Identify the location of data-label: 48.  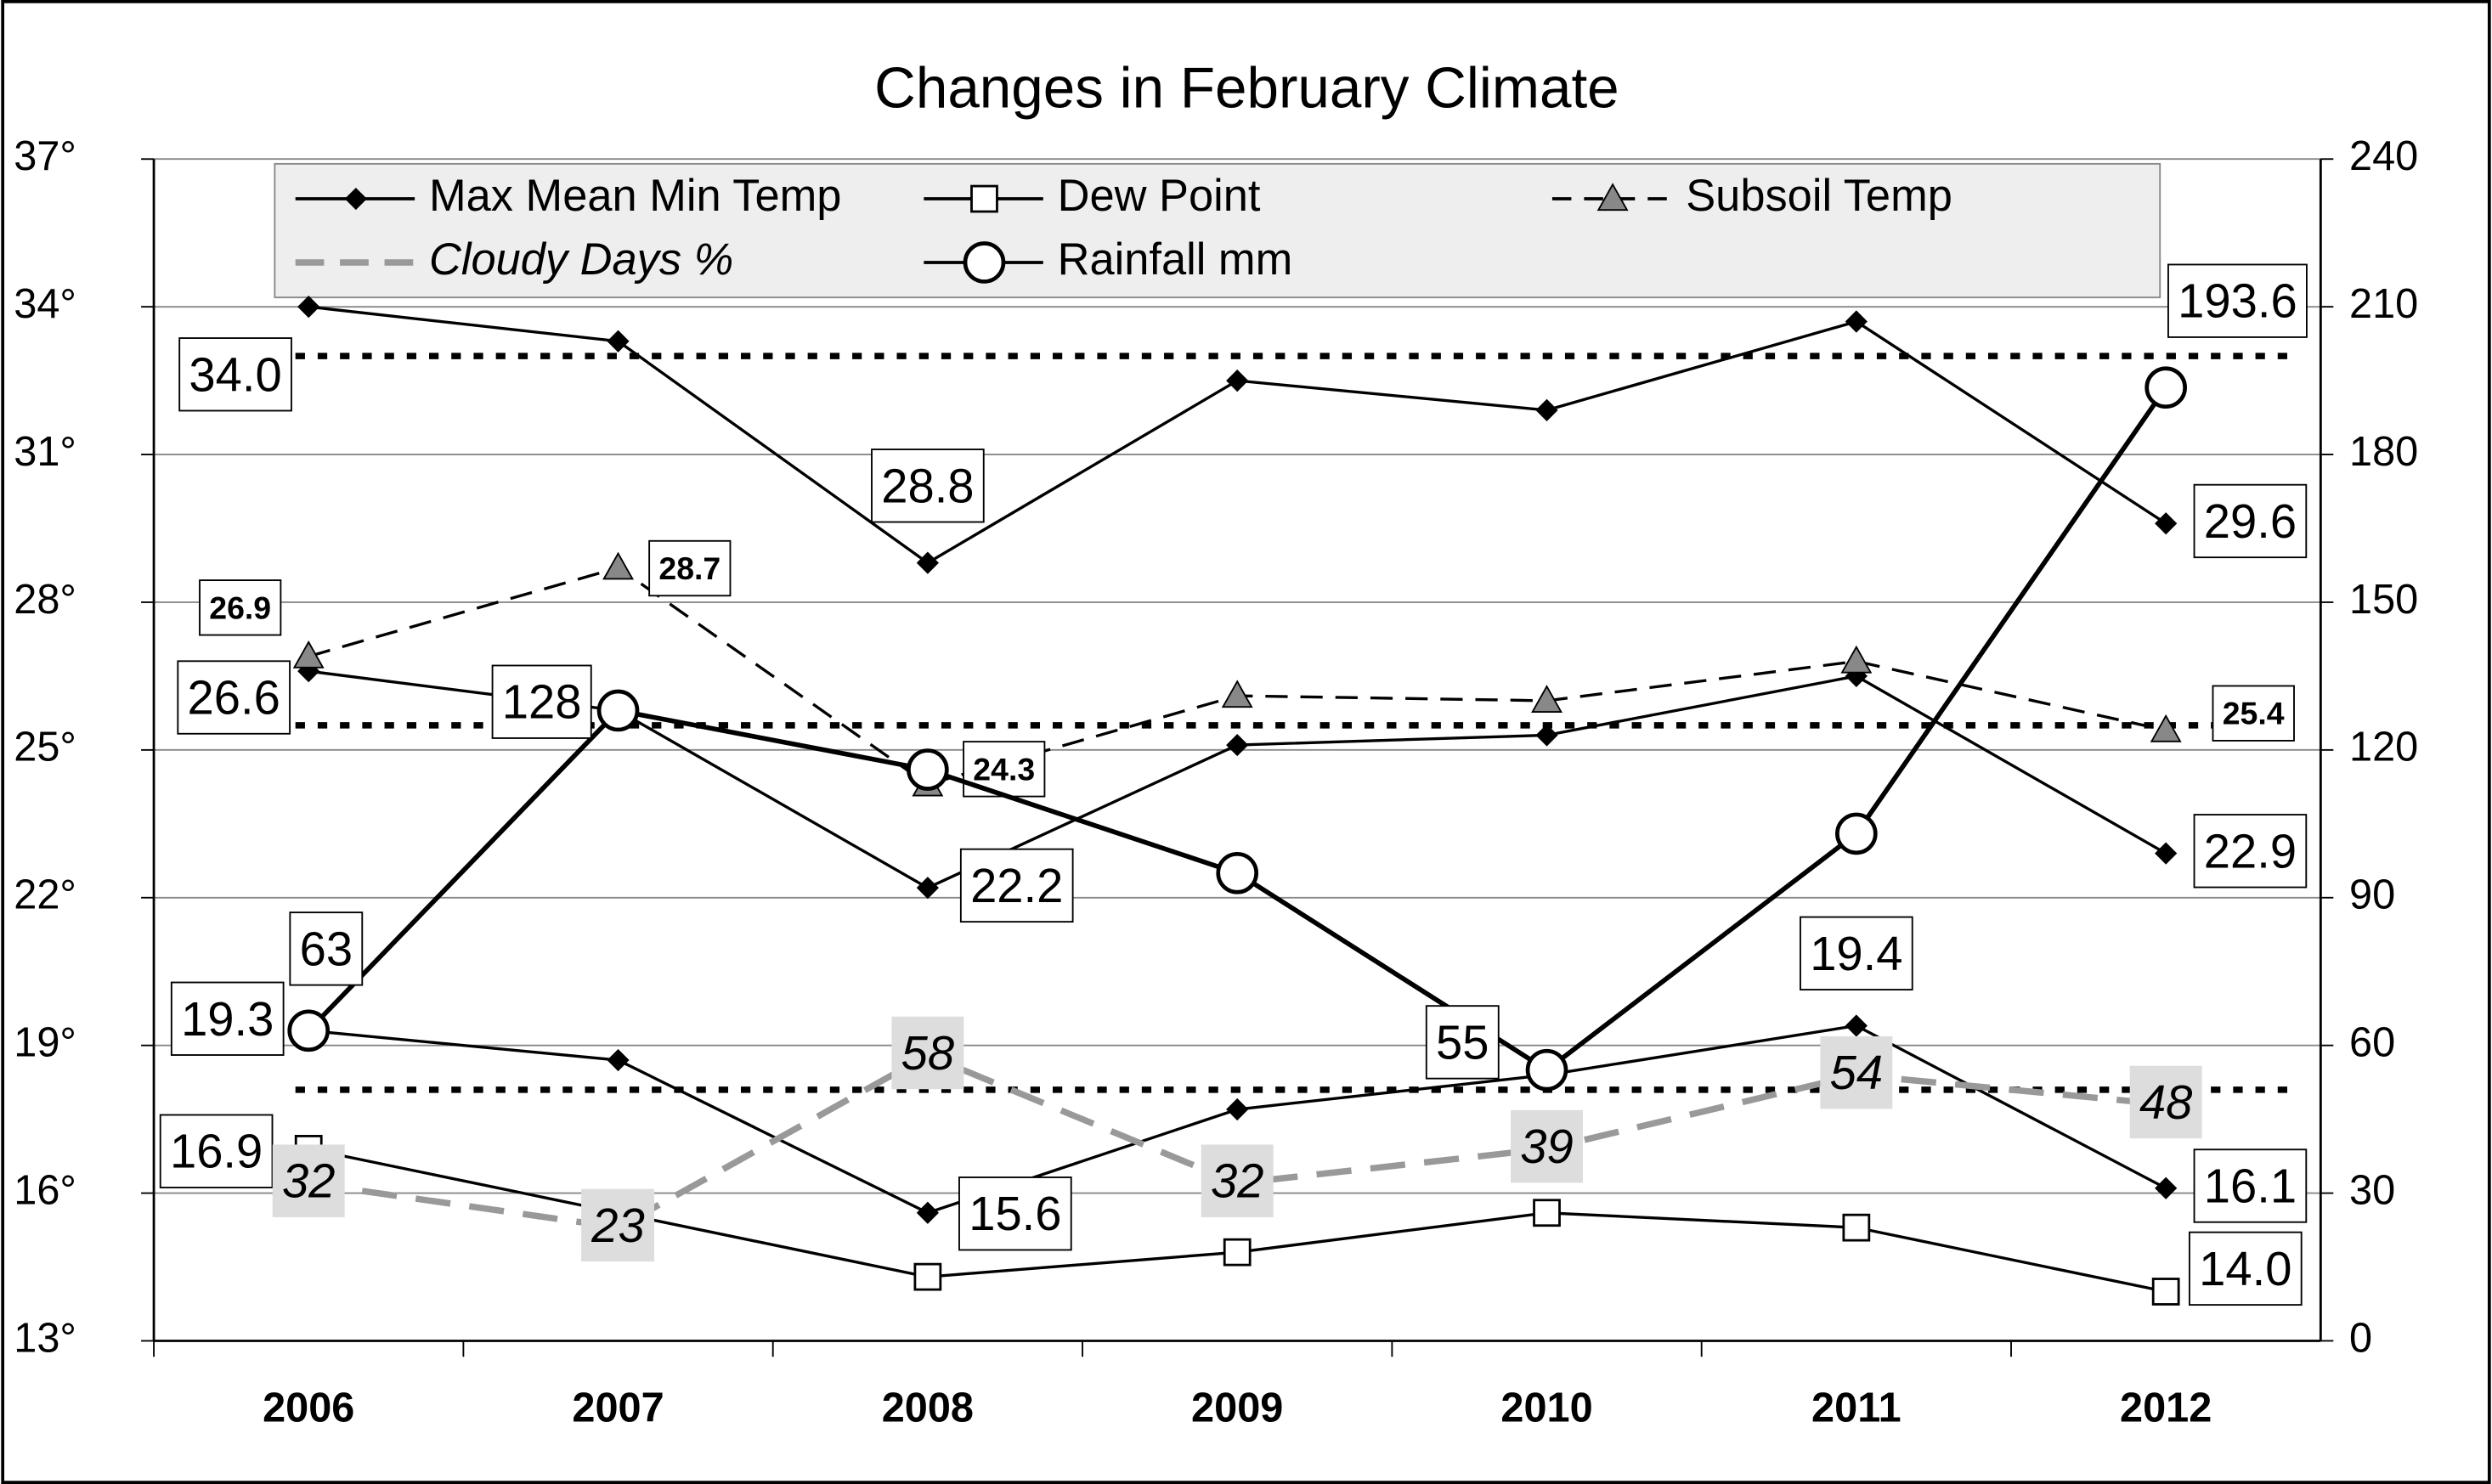
(2165, 1102).